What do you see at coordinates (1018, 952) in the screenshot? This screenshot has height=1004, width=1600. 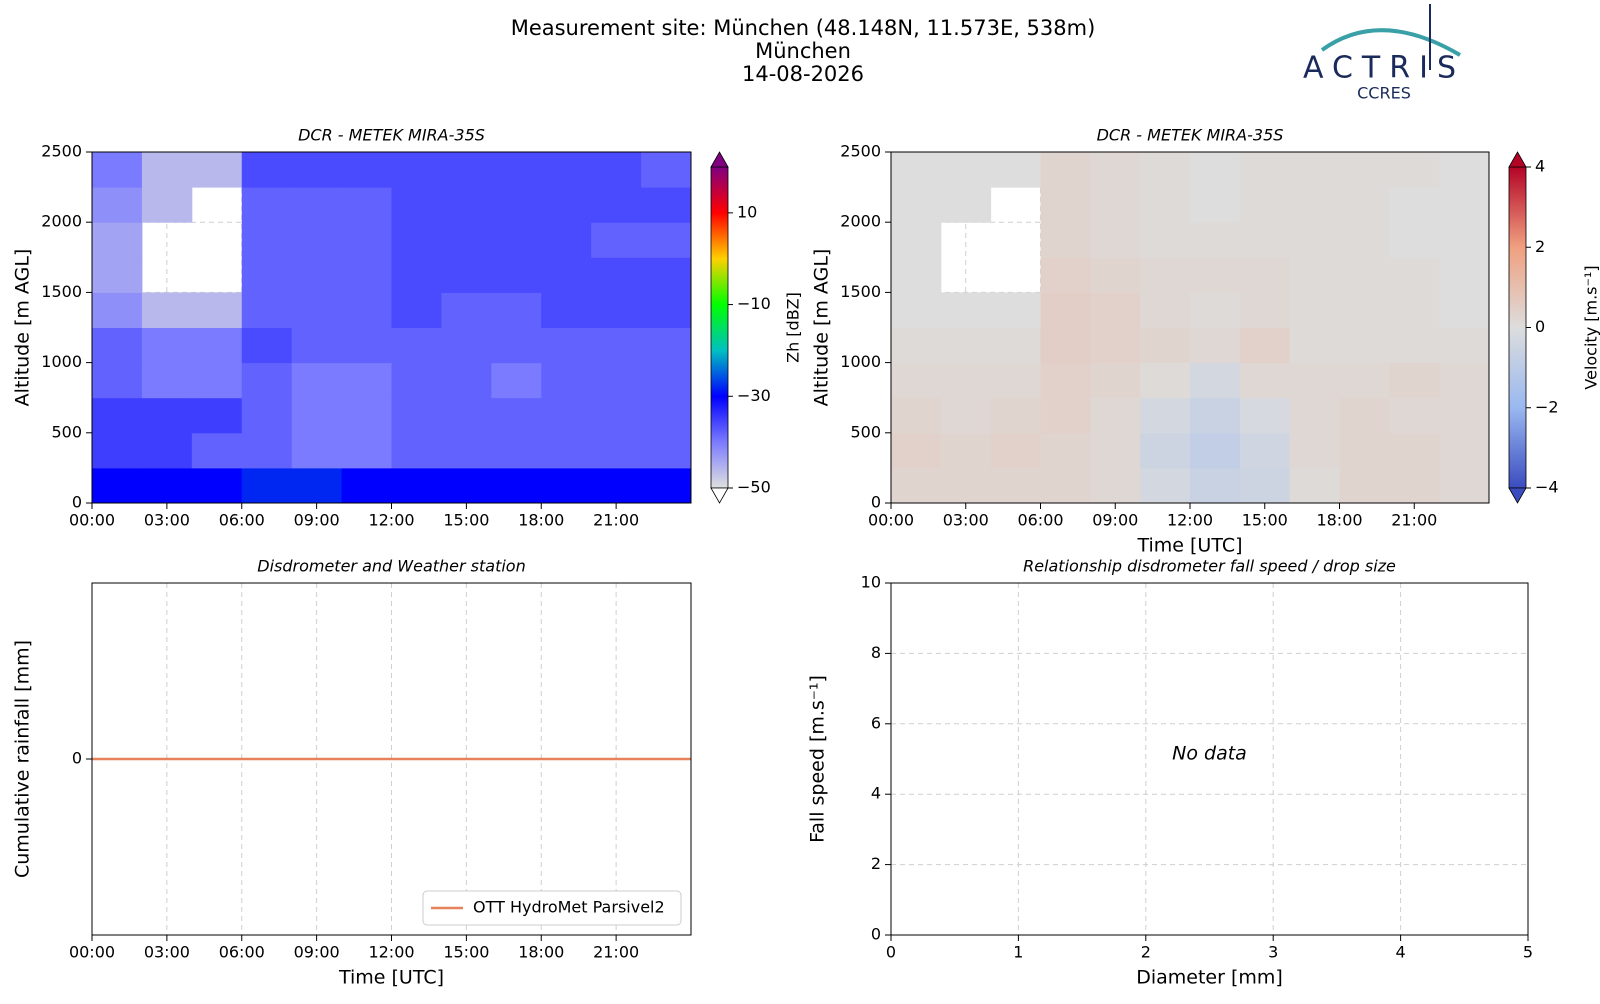 I see `x-tick-label: 1` at bounding box center [1018, 952].